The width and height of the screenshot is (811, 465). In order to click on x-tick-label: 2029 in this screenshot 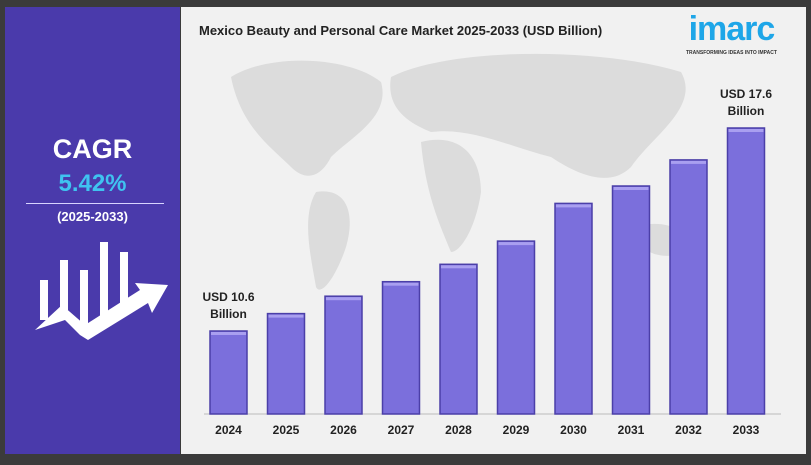, I will do `click(516, 430)`.